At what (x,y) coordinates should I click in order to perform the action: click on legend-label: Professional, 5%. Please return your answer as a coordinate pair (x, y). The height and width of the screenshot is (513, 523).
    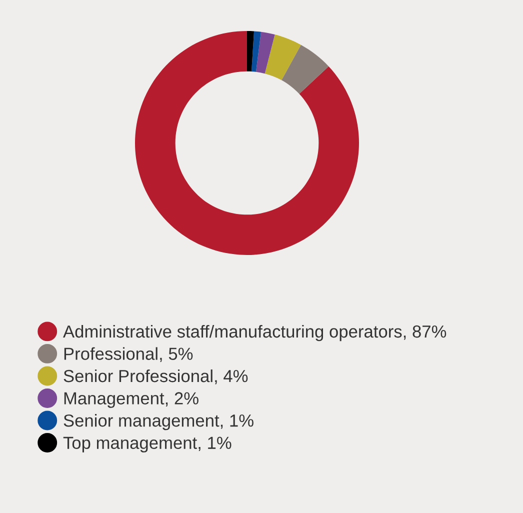
    Looking at the image, I should click on (128, 354).